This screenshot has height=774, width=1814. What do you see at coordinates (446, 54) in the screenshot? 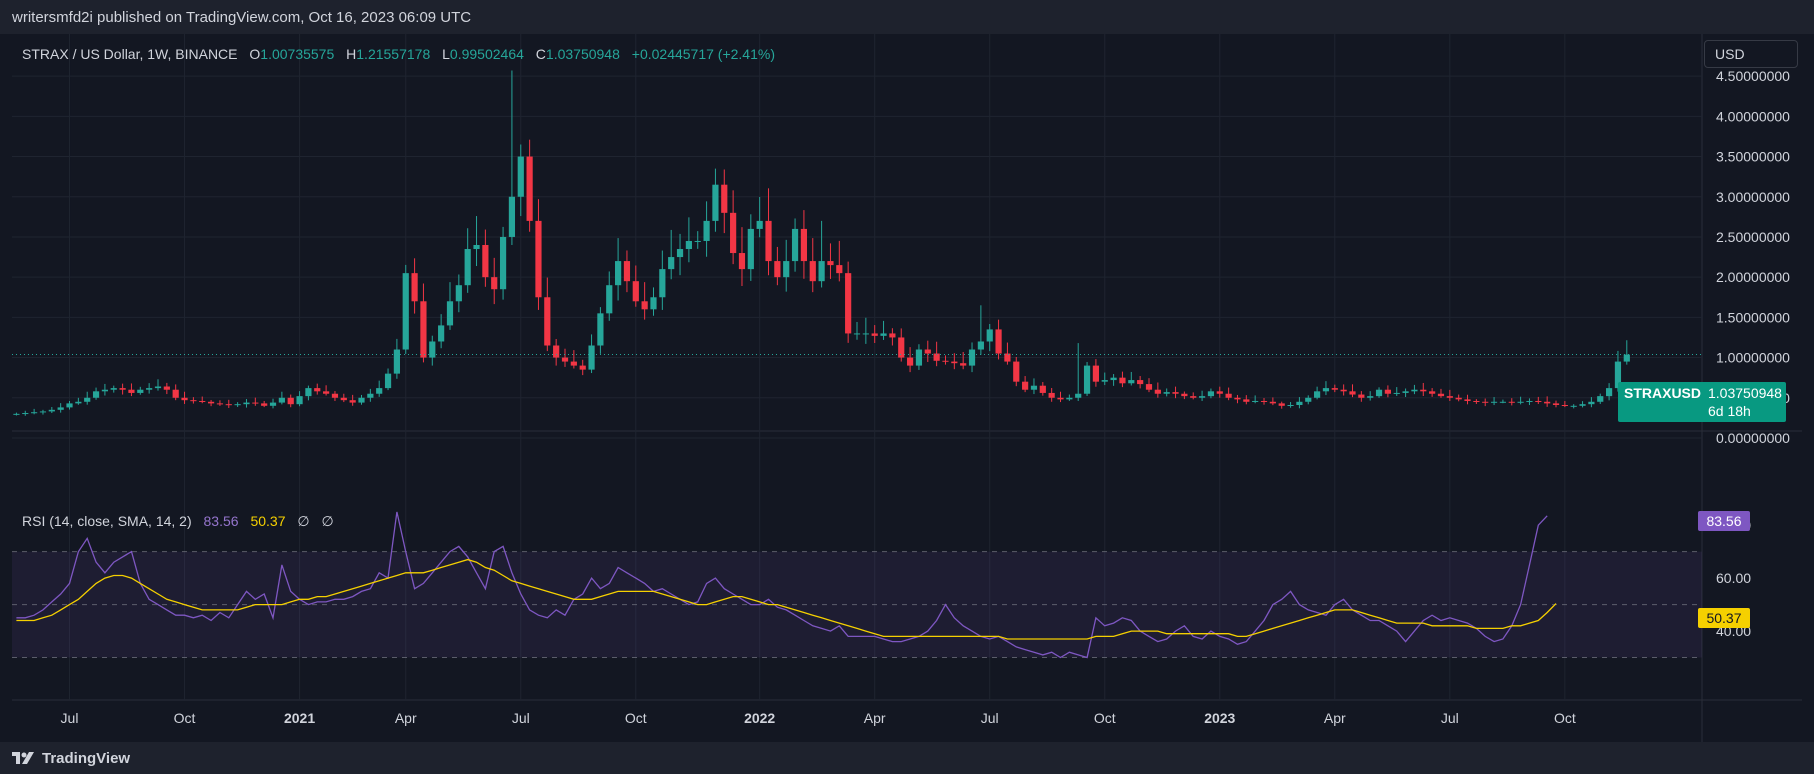
I see `low-label: L` at bounding box center [446, 54].